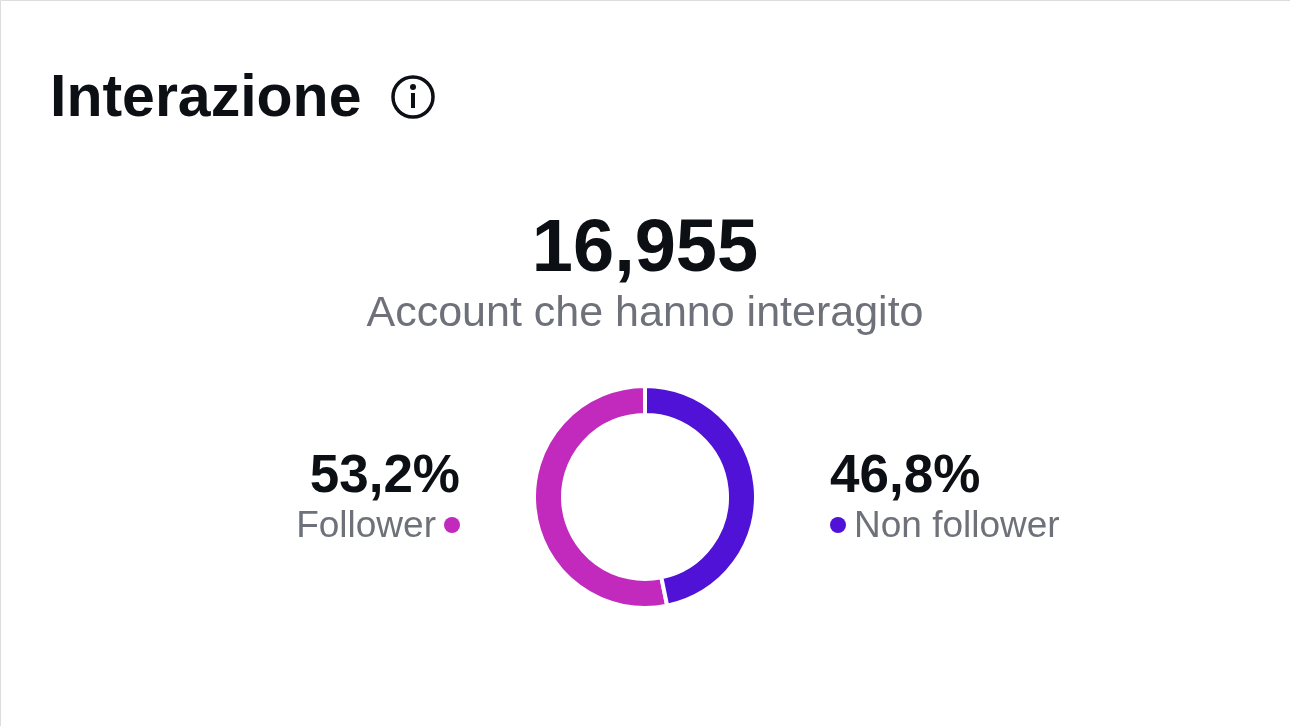  I want to click on chart-title: Interazione, so click(206, 96).